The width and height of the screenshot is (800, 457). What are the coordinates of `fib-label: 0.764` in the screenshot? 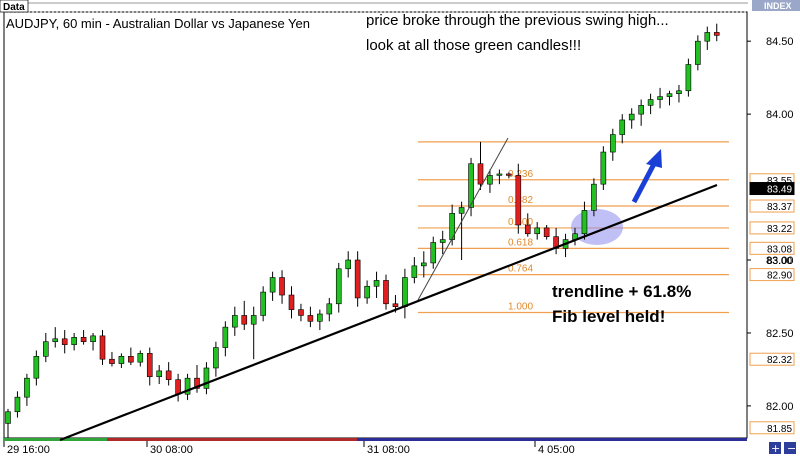 It's located at (520, 269).